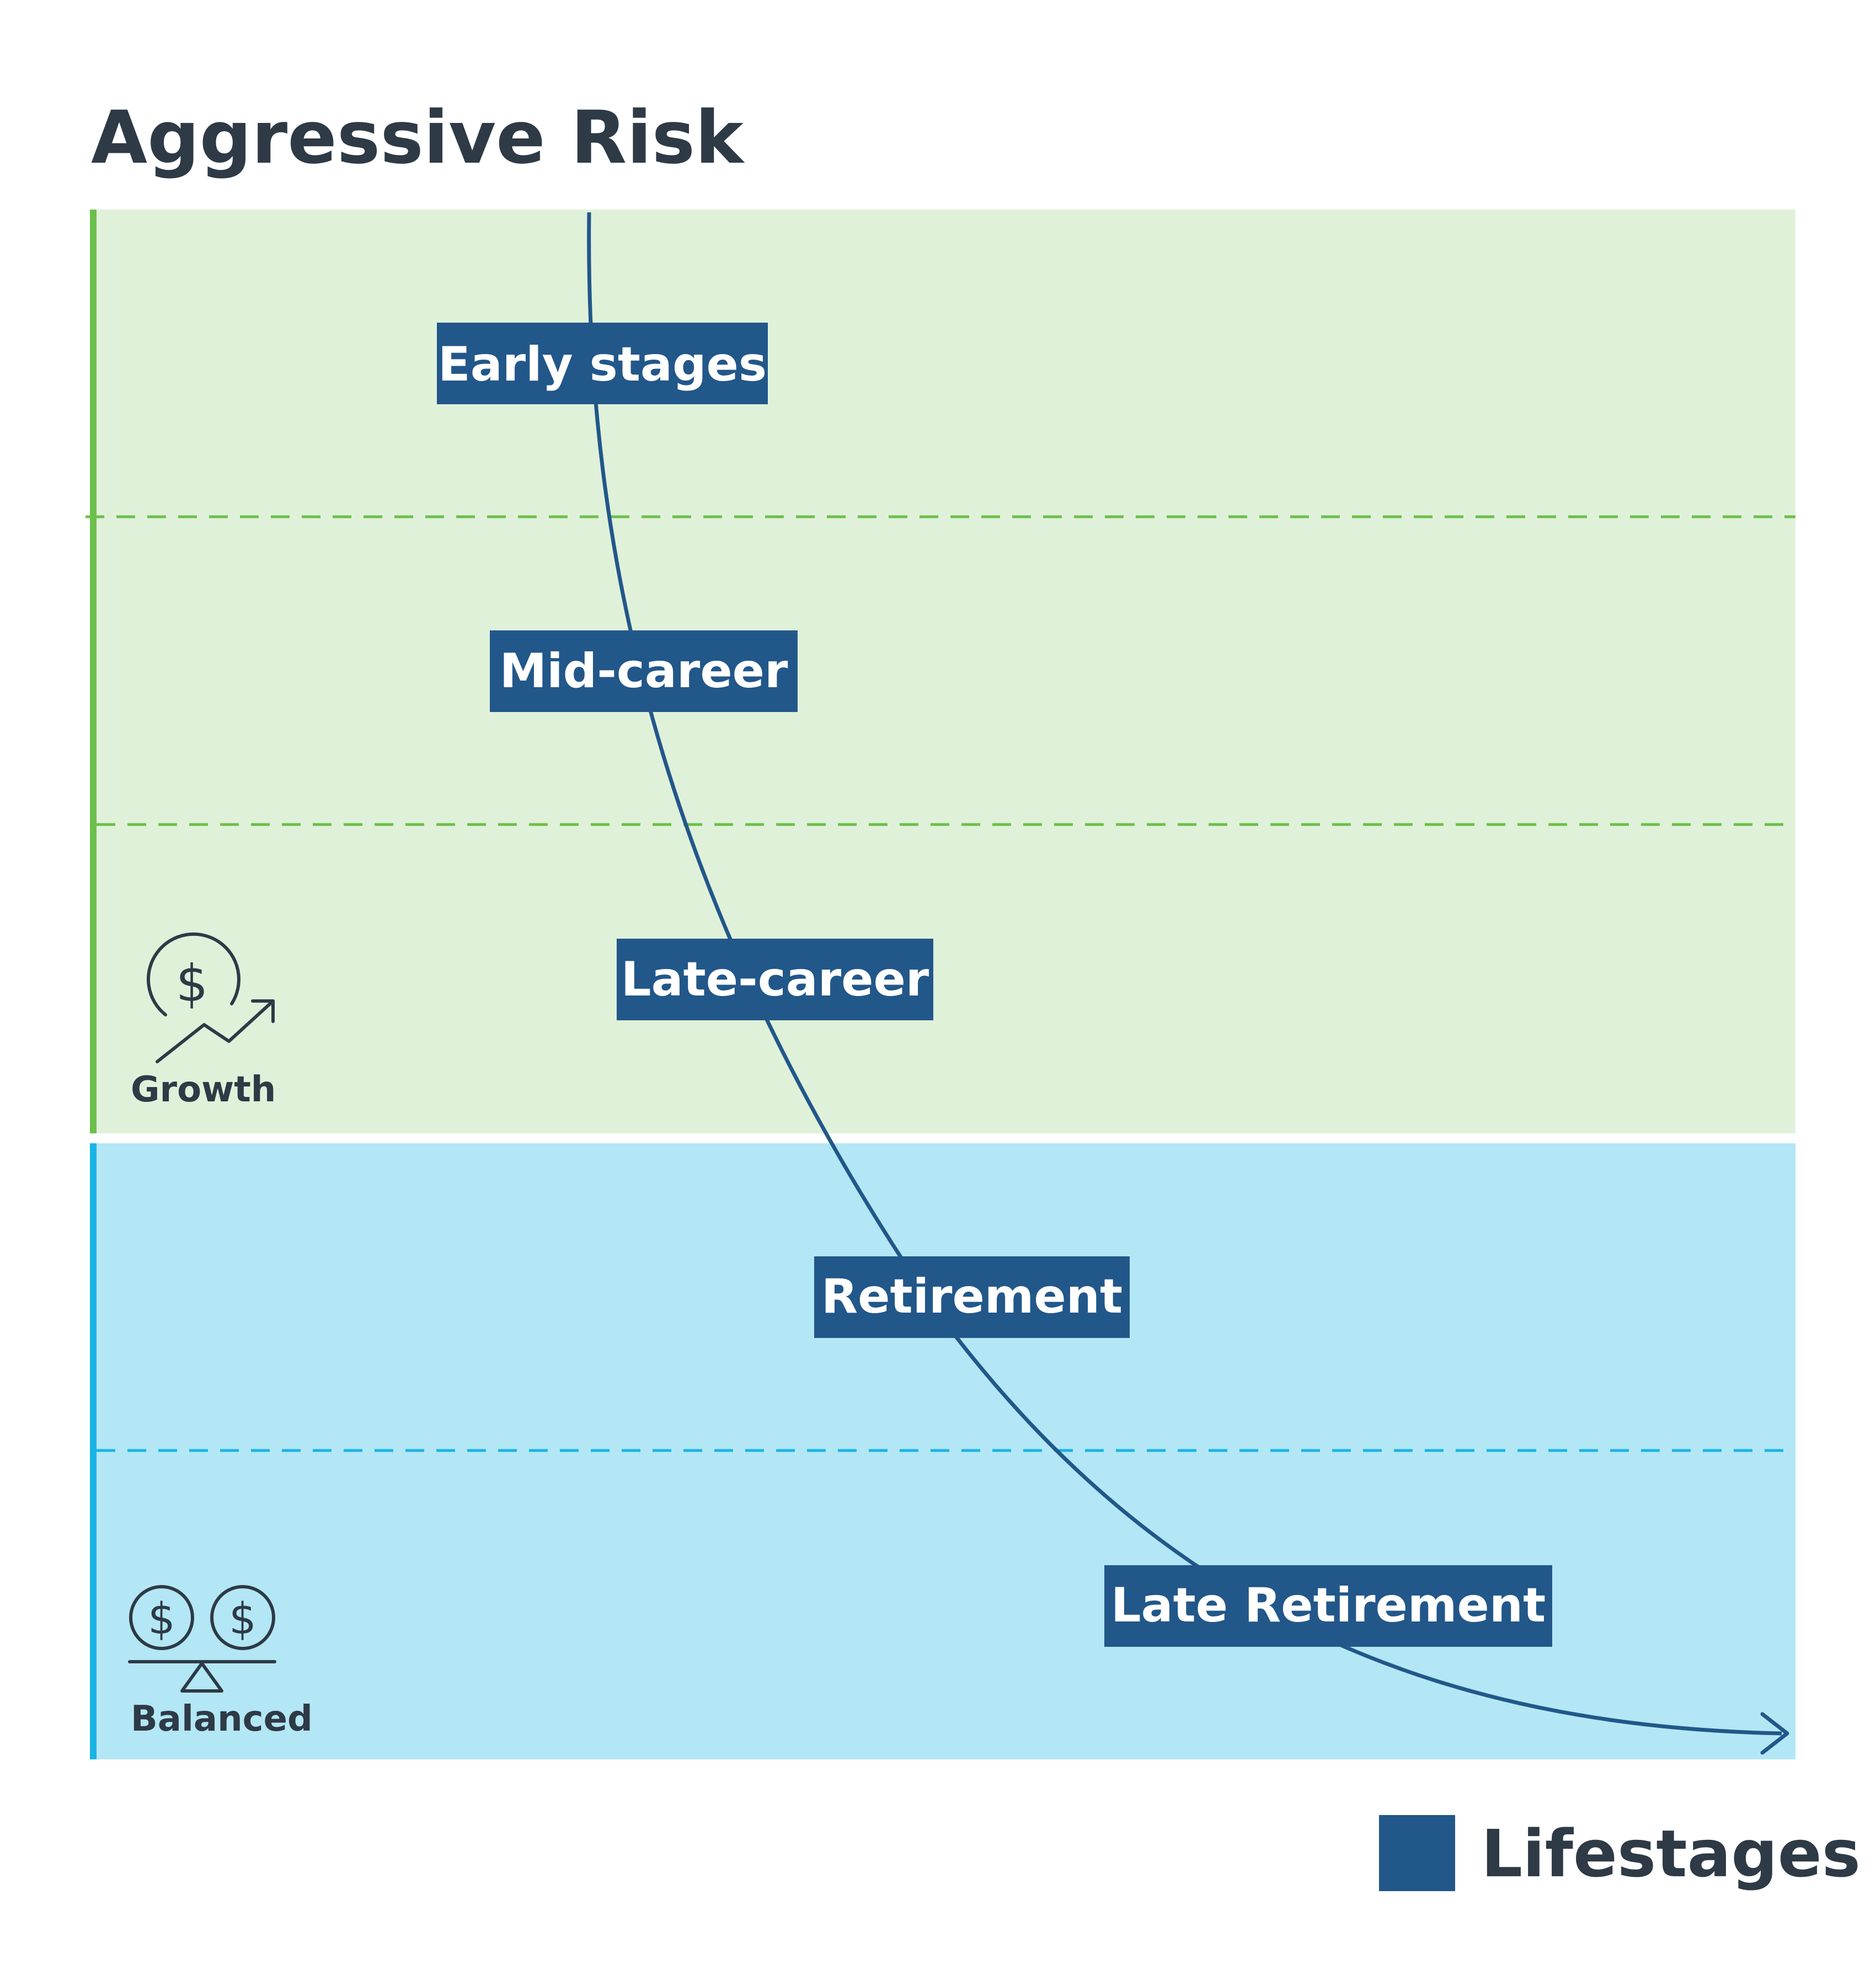  Describe the element at coordinates (418, 137) in the screenshot. I see `diagram-title: Aggressive Risk` at that location.